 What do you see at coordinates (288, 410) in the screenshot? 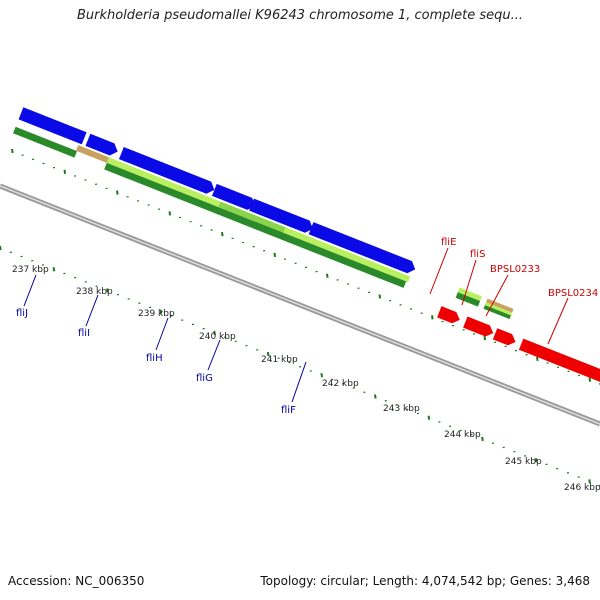
I see `gene-label-minus: fliF` at bounding box center [288, 410].